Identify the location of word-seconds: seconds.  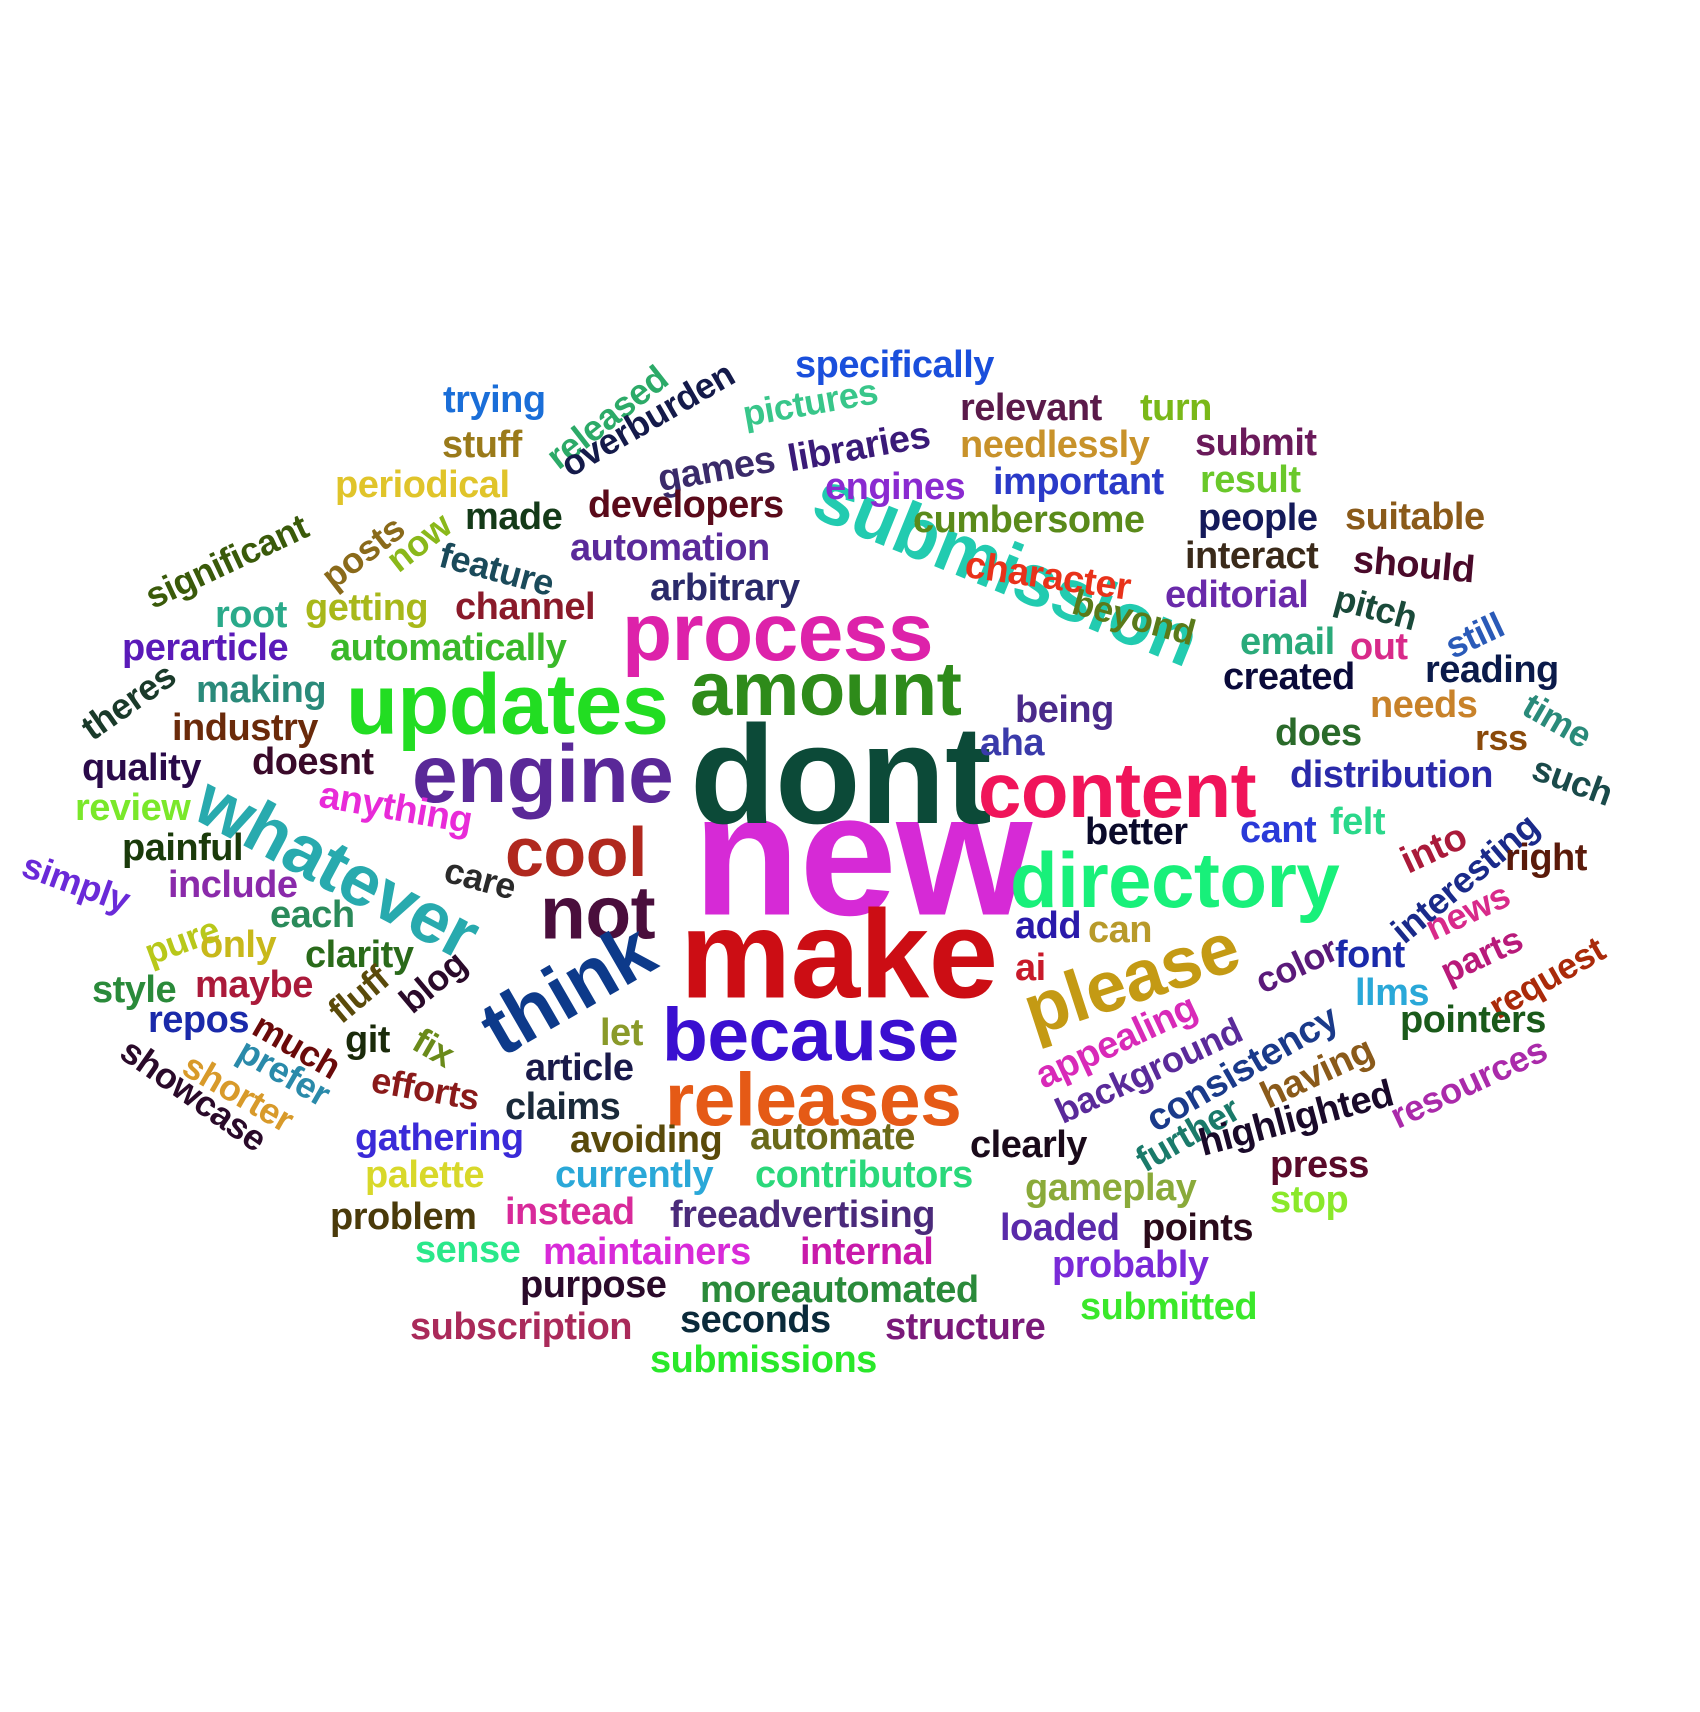
(755, 1320).